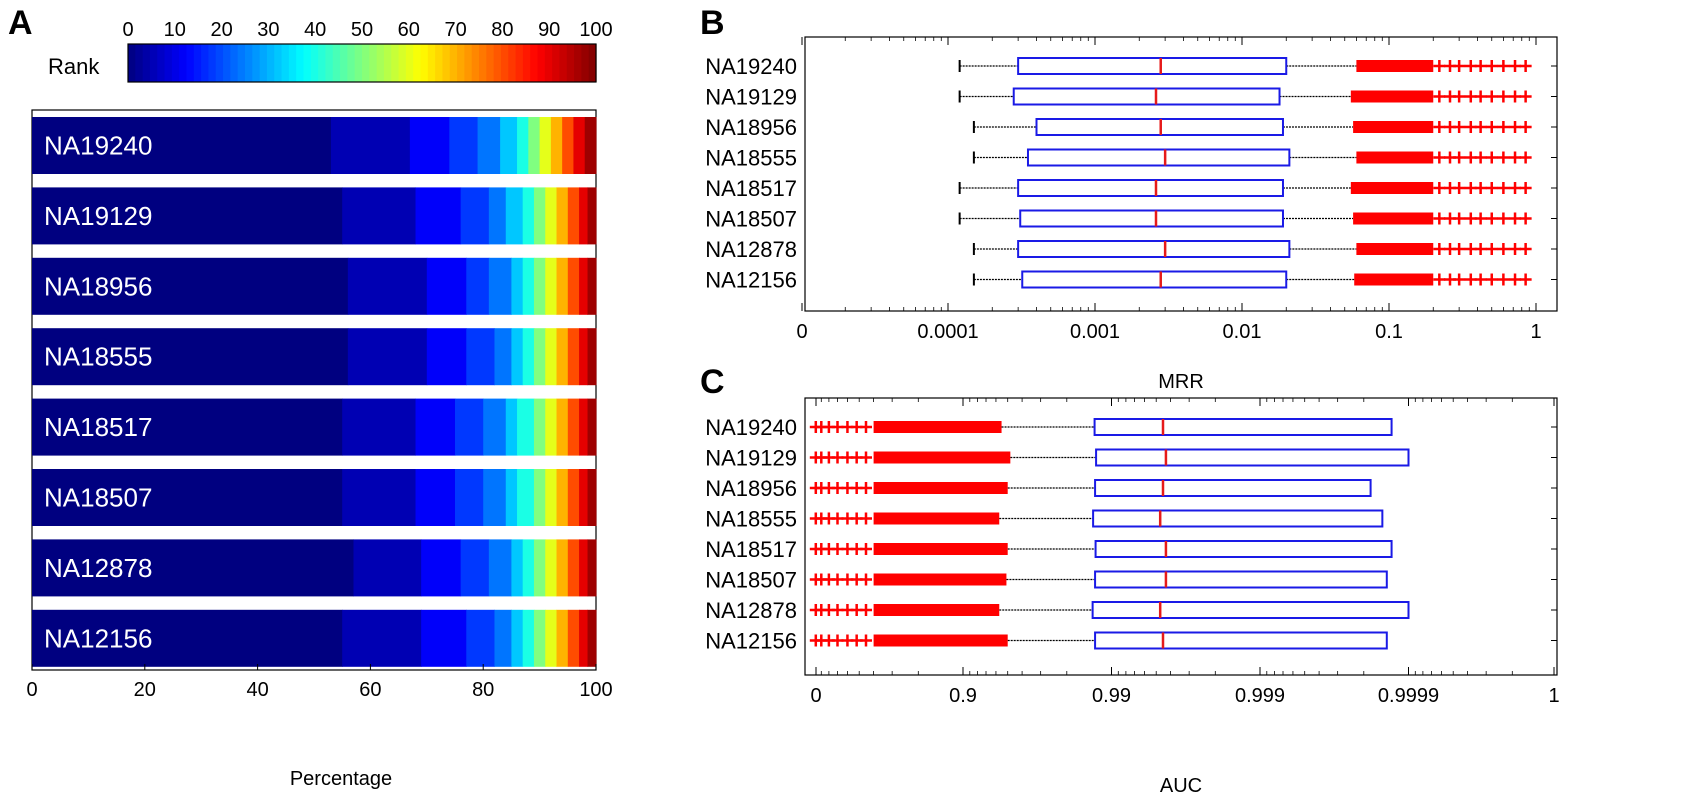 This screenshot has width=1689, height=800. What do you see at coordinates (751, 519) in the screenshot?
I see `category-label: NA18555` at bounding box center [751, 519].